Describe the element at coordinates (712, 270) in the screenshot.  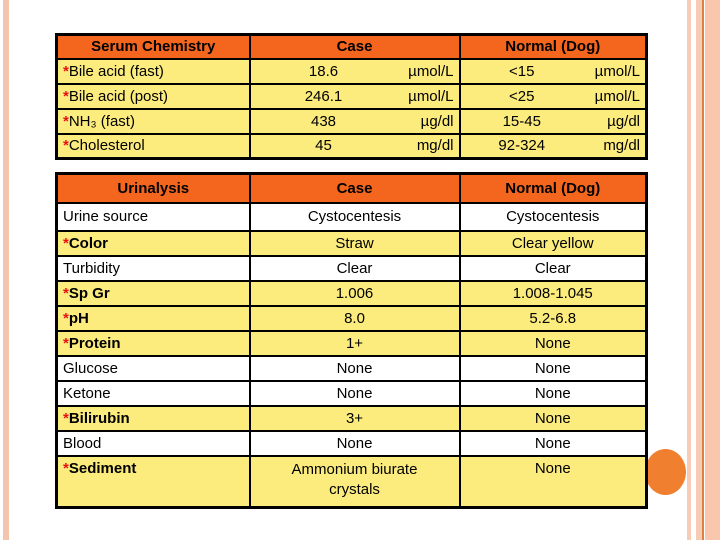
I see `right-border-band` at that location.